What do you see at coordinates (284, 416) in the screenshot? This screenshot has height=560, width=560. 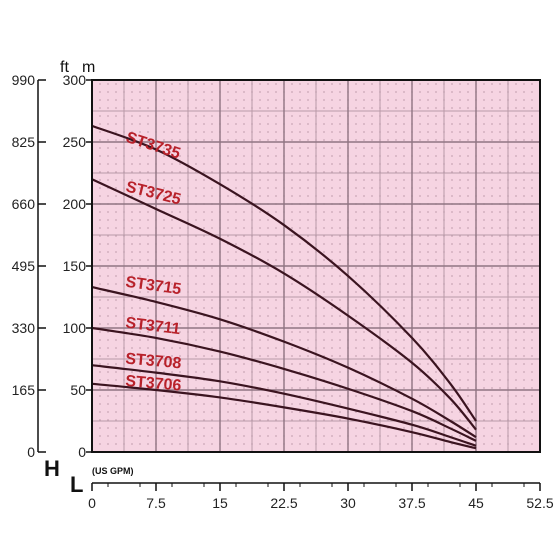 I see `series-line-st3706` at bounding box center [284, 416].